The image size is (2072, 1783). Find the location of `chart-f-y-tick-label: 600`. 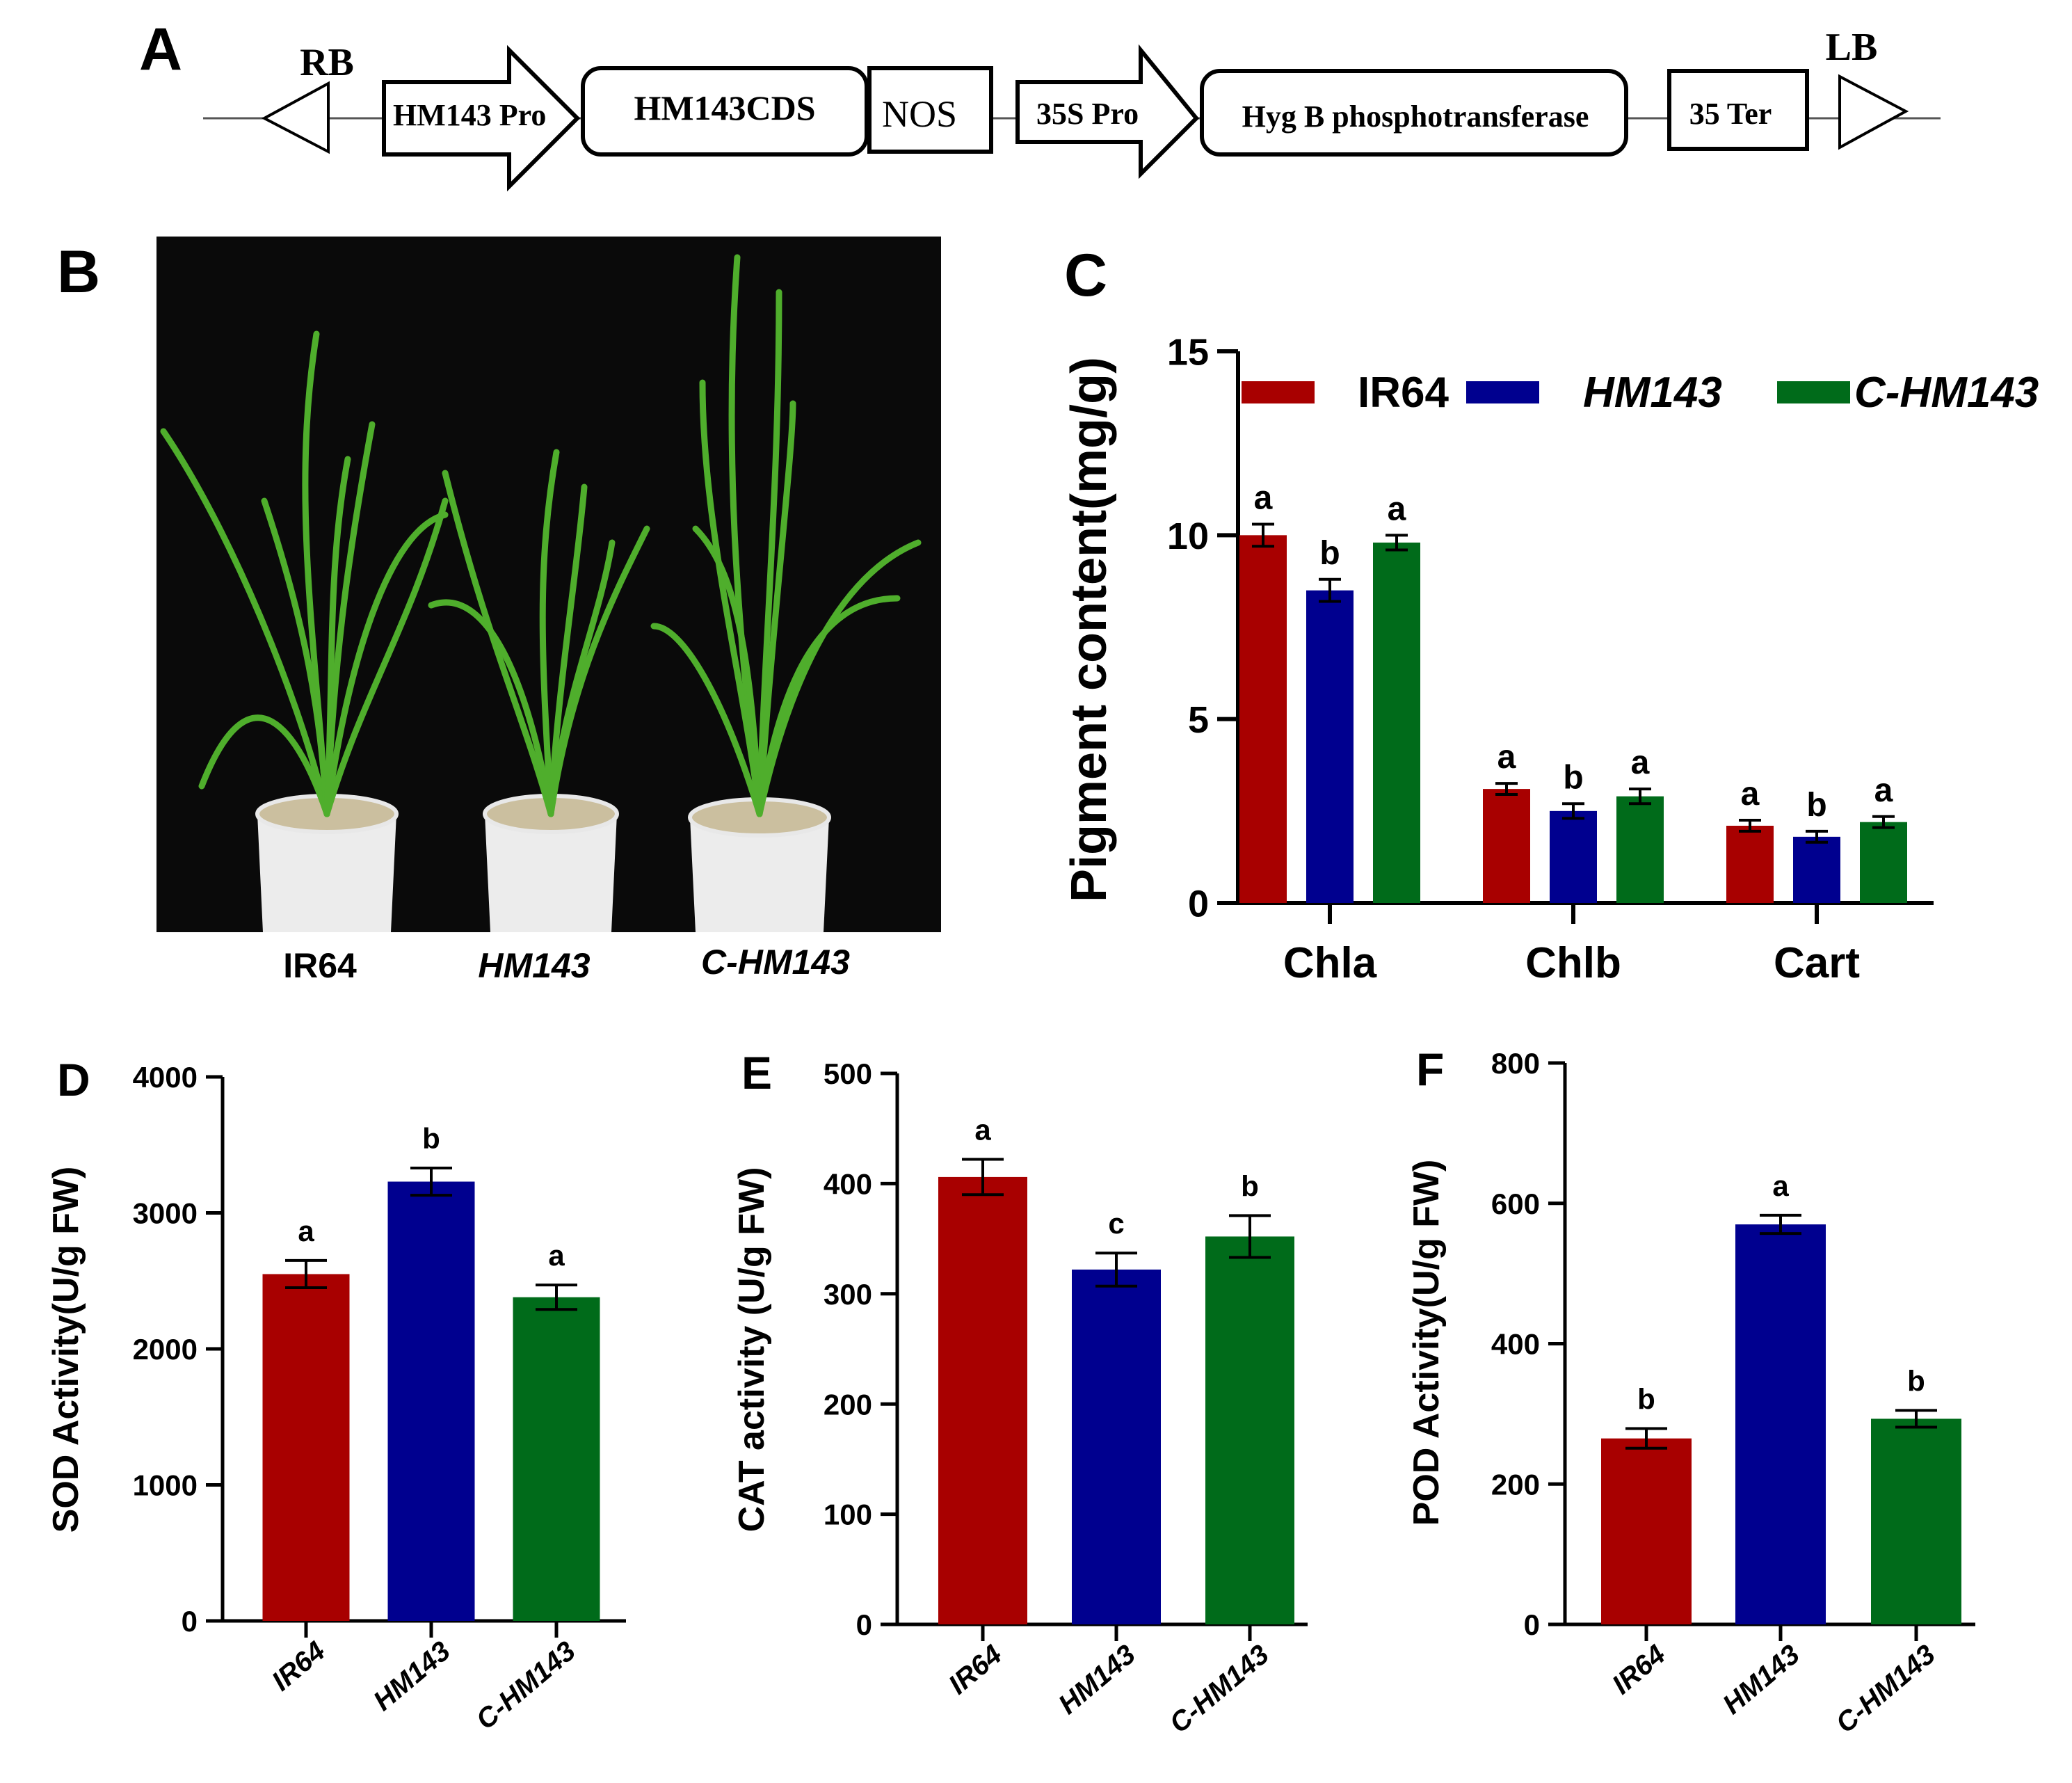

chart-f-y-tick-label: 600 is located at coordinates (1515, 1204).